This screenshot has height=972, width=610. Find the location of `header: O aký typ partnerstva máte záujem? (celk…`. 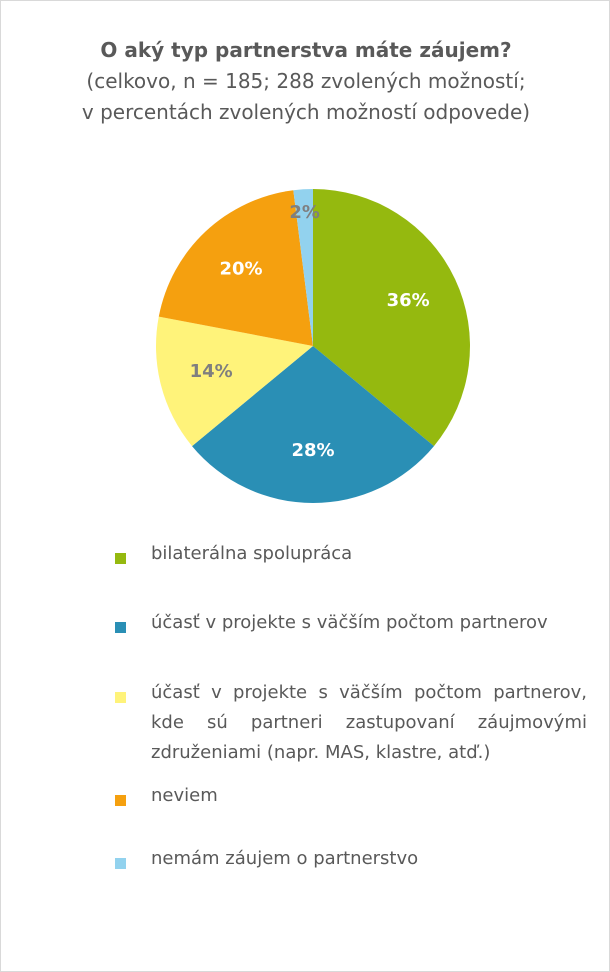

header: O aký typ partnerstva máte záujem? (celk… is located at coordinates (306, 81).